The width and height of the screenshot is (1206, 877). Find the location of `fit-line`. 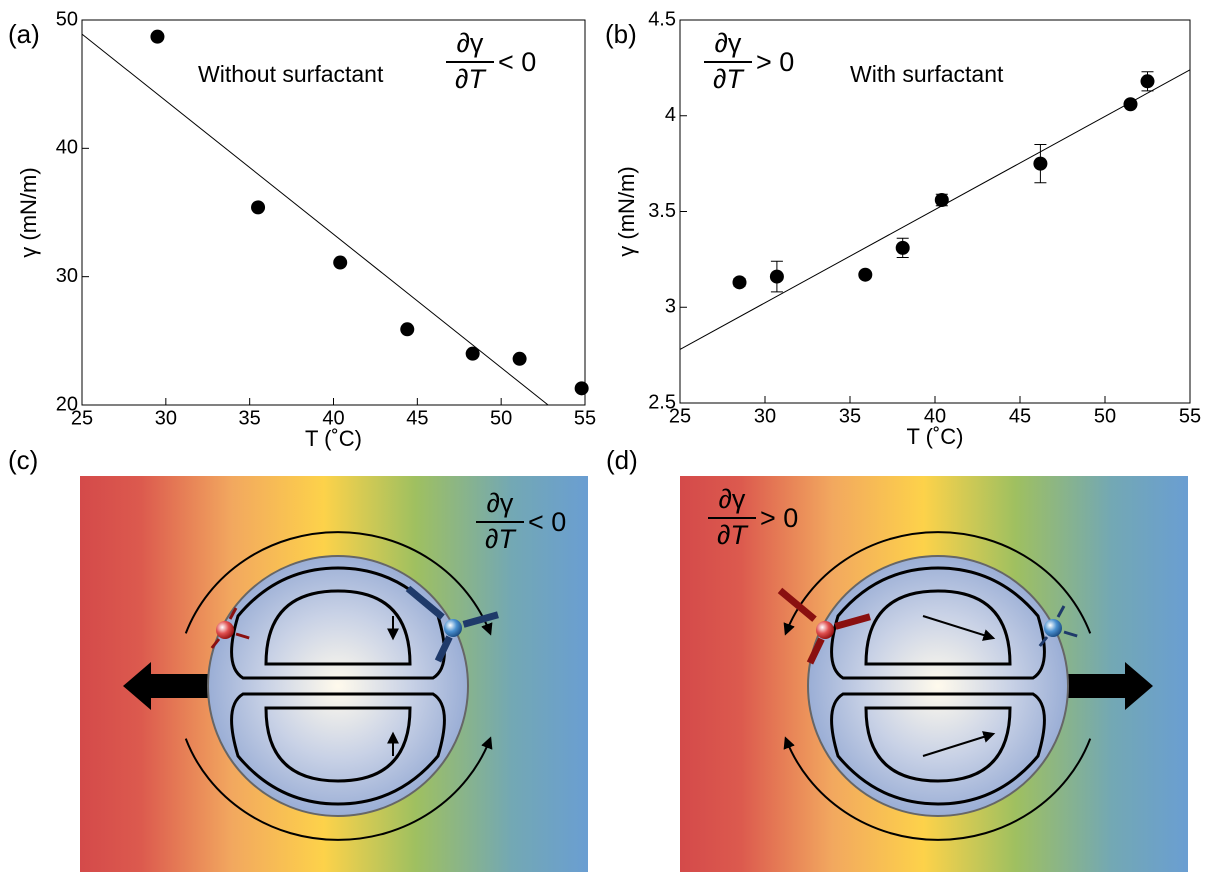

fit-line is located at coordinates (935, 209).